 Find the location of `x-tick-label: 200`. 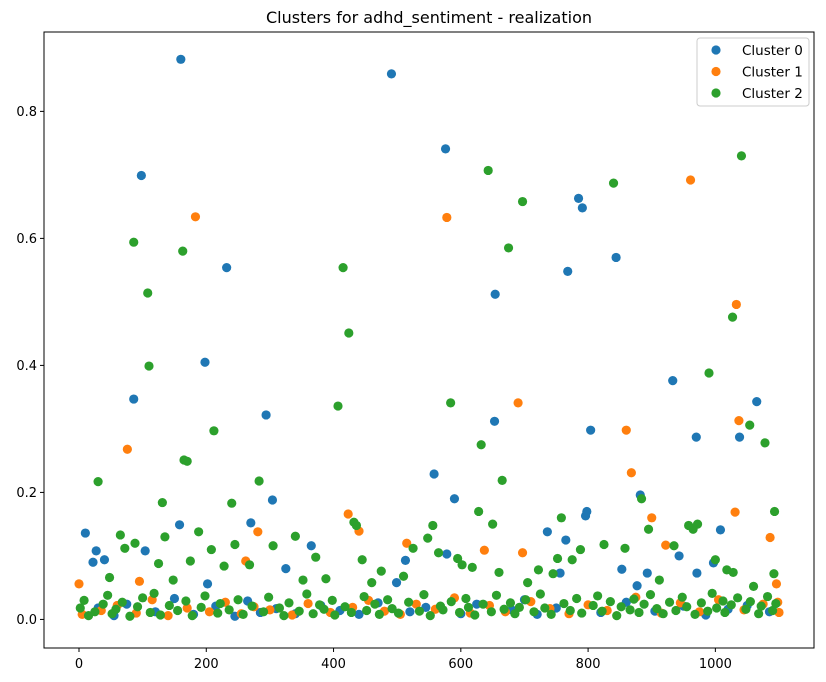

x-tick-label: 200 is located at coordinates (206, 664).